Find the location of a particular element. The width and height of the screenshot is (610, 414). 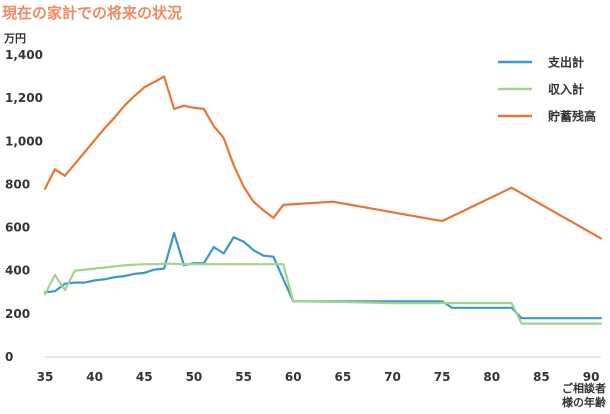

x-tick-label: 65 is located at coordinates (343, 377).